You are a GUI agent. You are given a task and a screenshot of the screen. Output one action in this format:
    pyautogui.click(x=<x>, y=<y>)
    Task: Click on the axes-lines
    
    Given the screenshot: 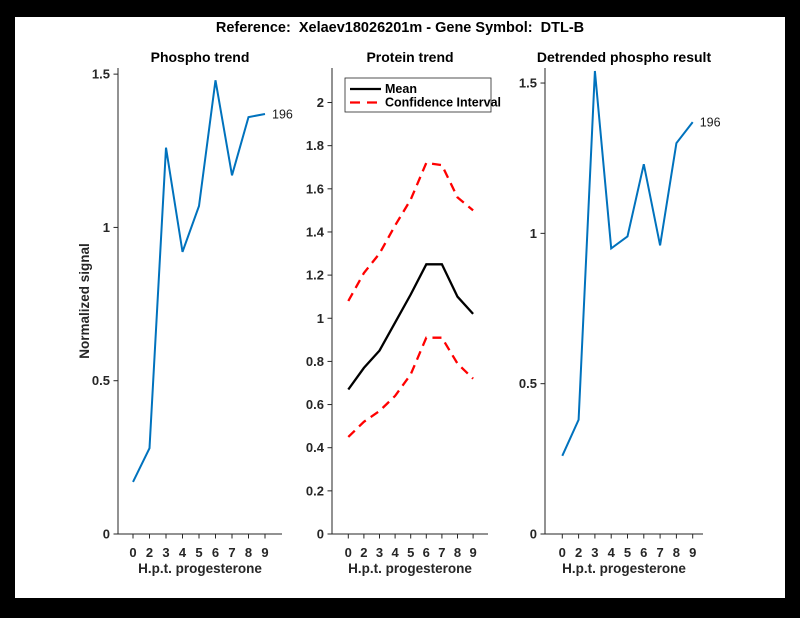 What is the action you would take?
    pyautogui.click(x=409, y=301)
    